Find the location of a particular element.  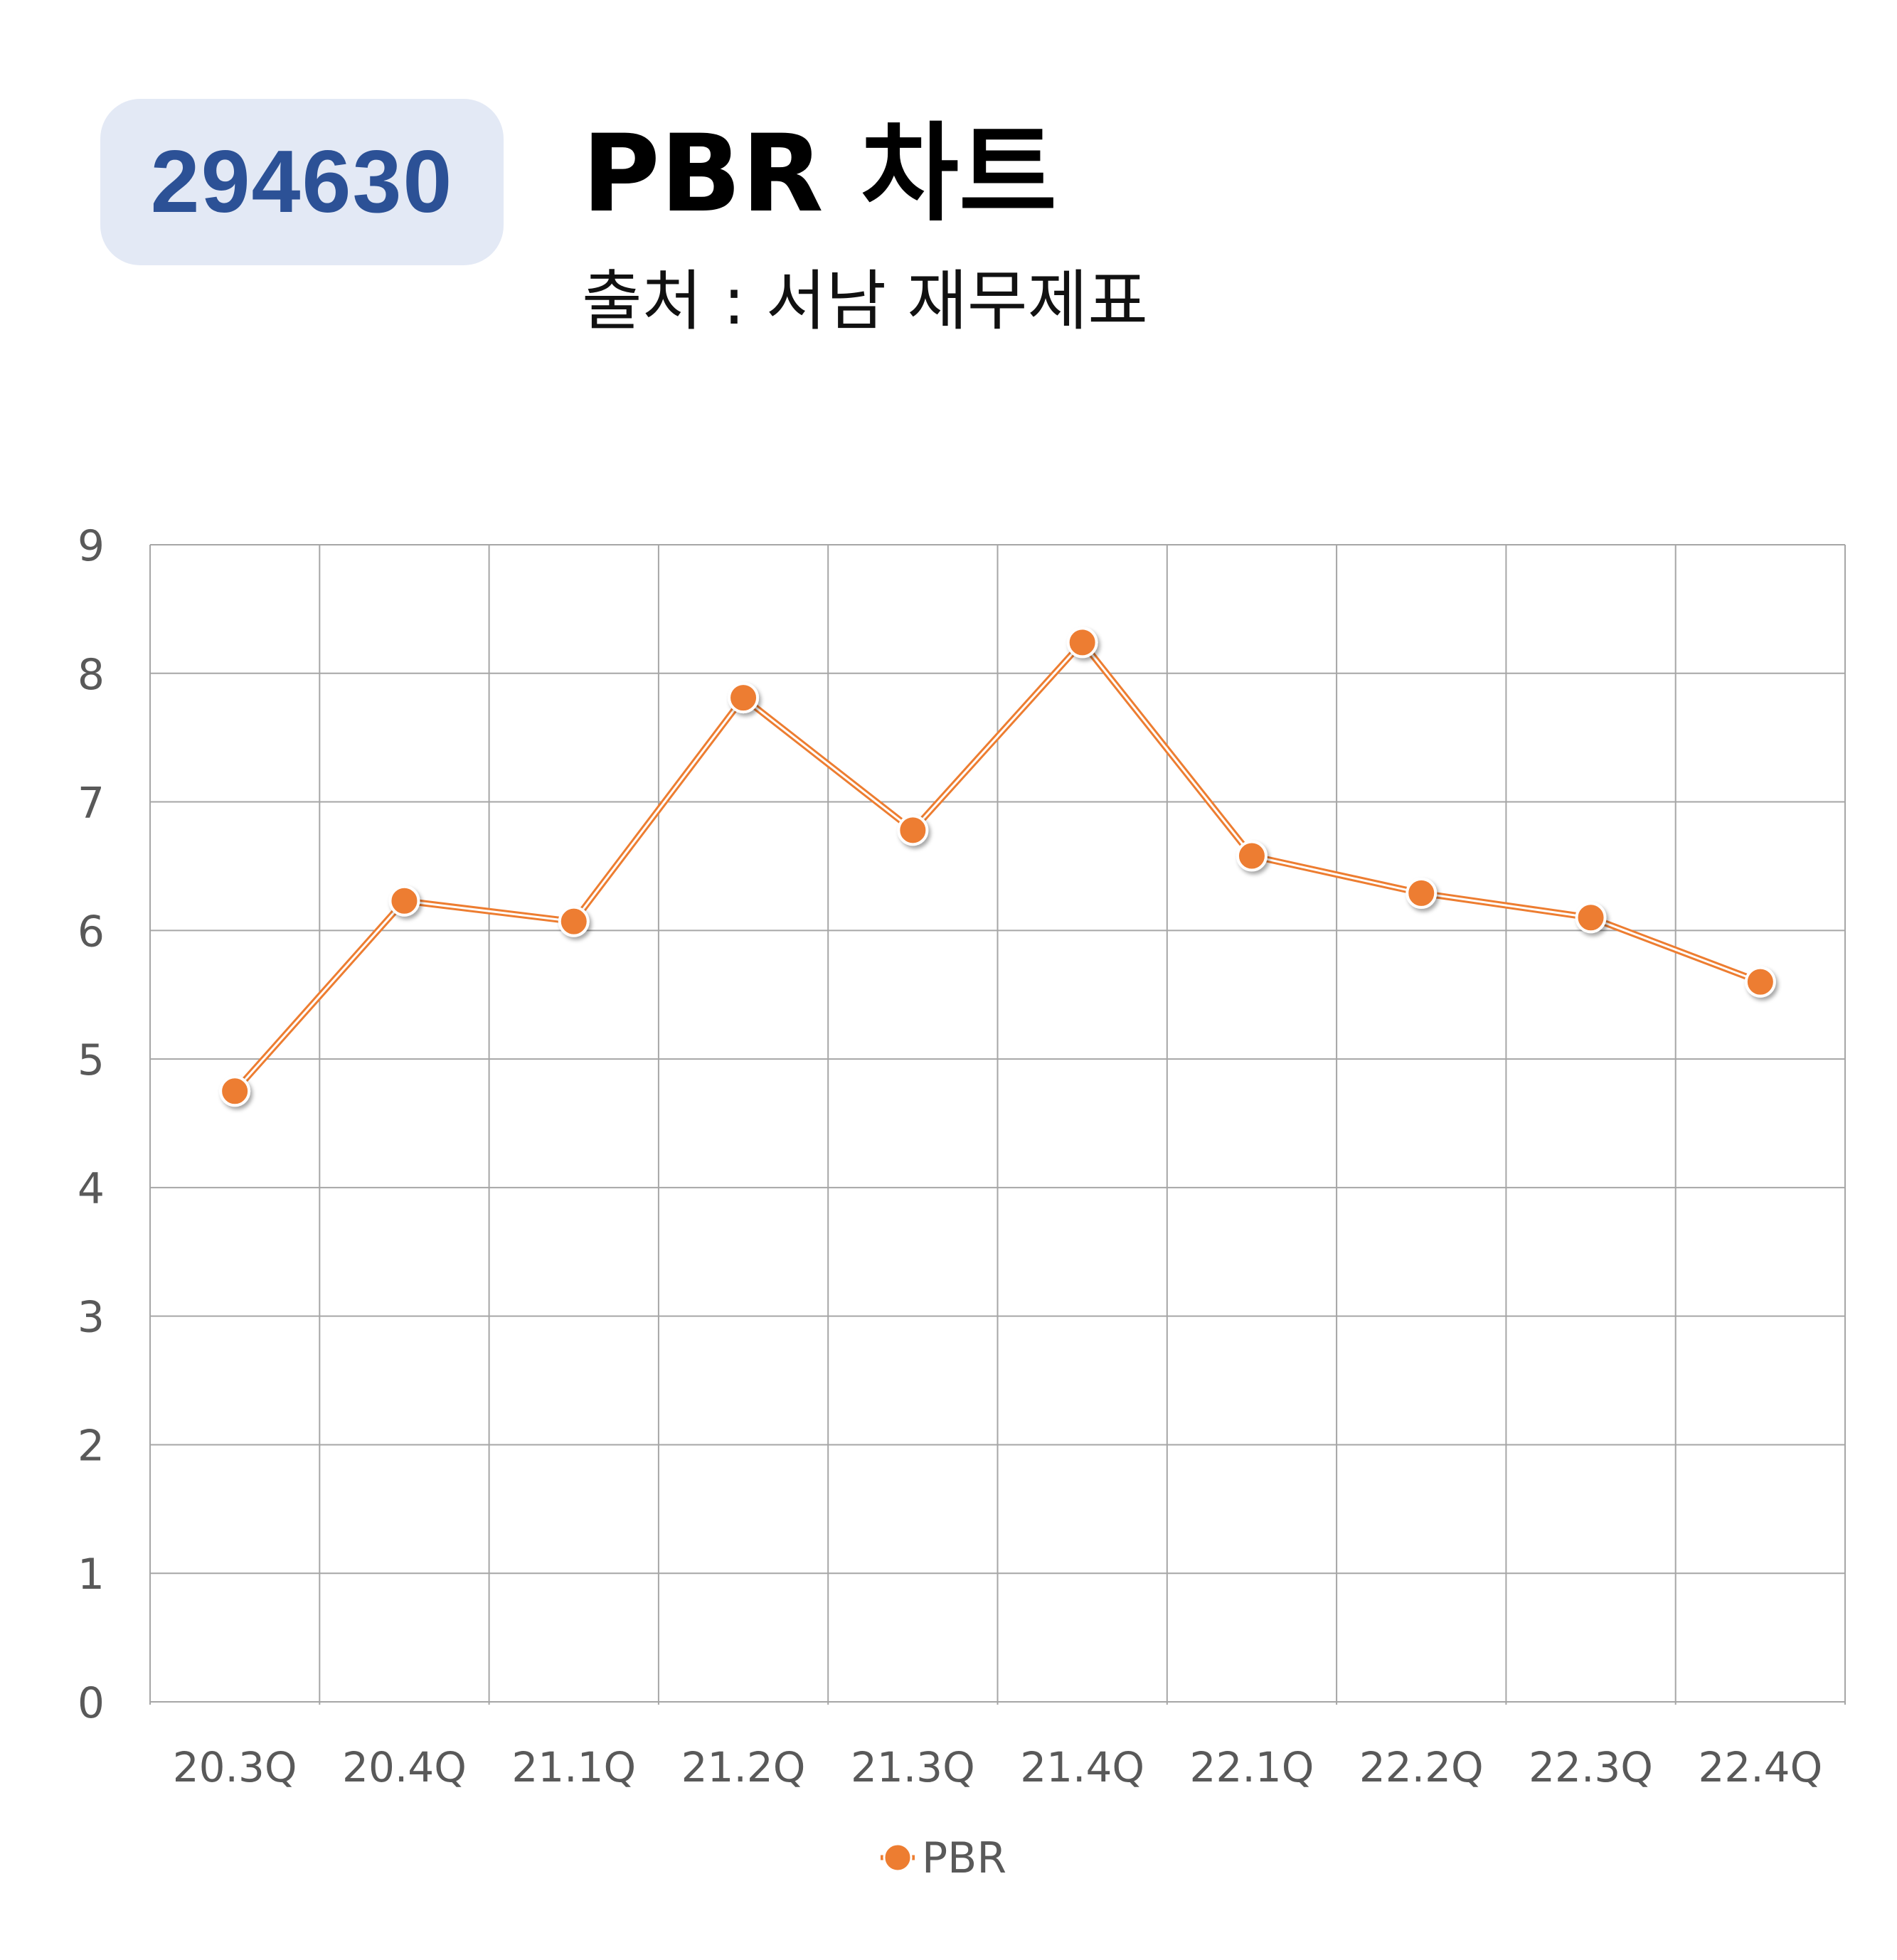

legend-marker is located at coordinates (898, 1858).